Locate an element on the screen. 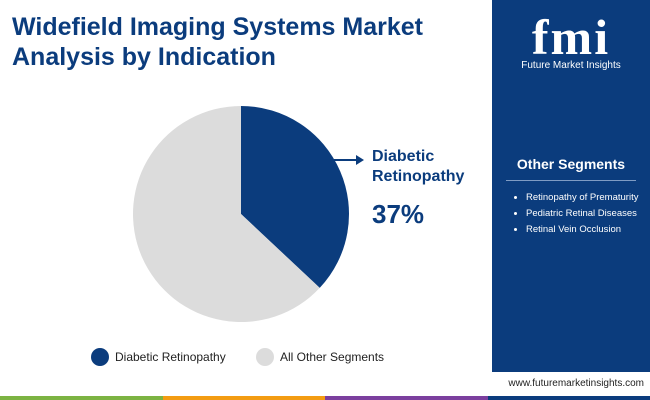 Image resolution: width=650 pixels, height=400 pixels. legend-label: All Other Segments is located at coordinates (332, 357).